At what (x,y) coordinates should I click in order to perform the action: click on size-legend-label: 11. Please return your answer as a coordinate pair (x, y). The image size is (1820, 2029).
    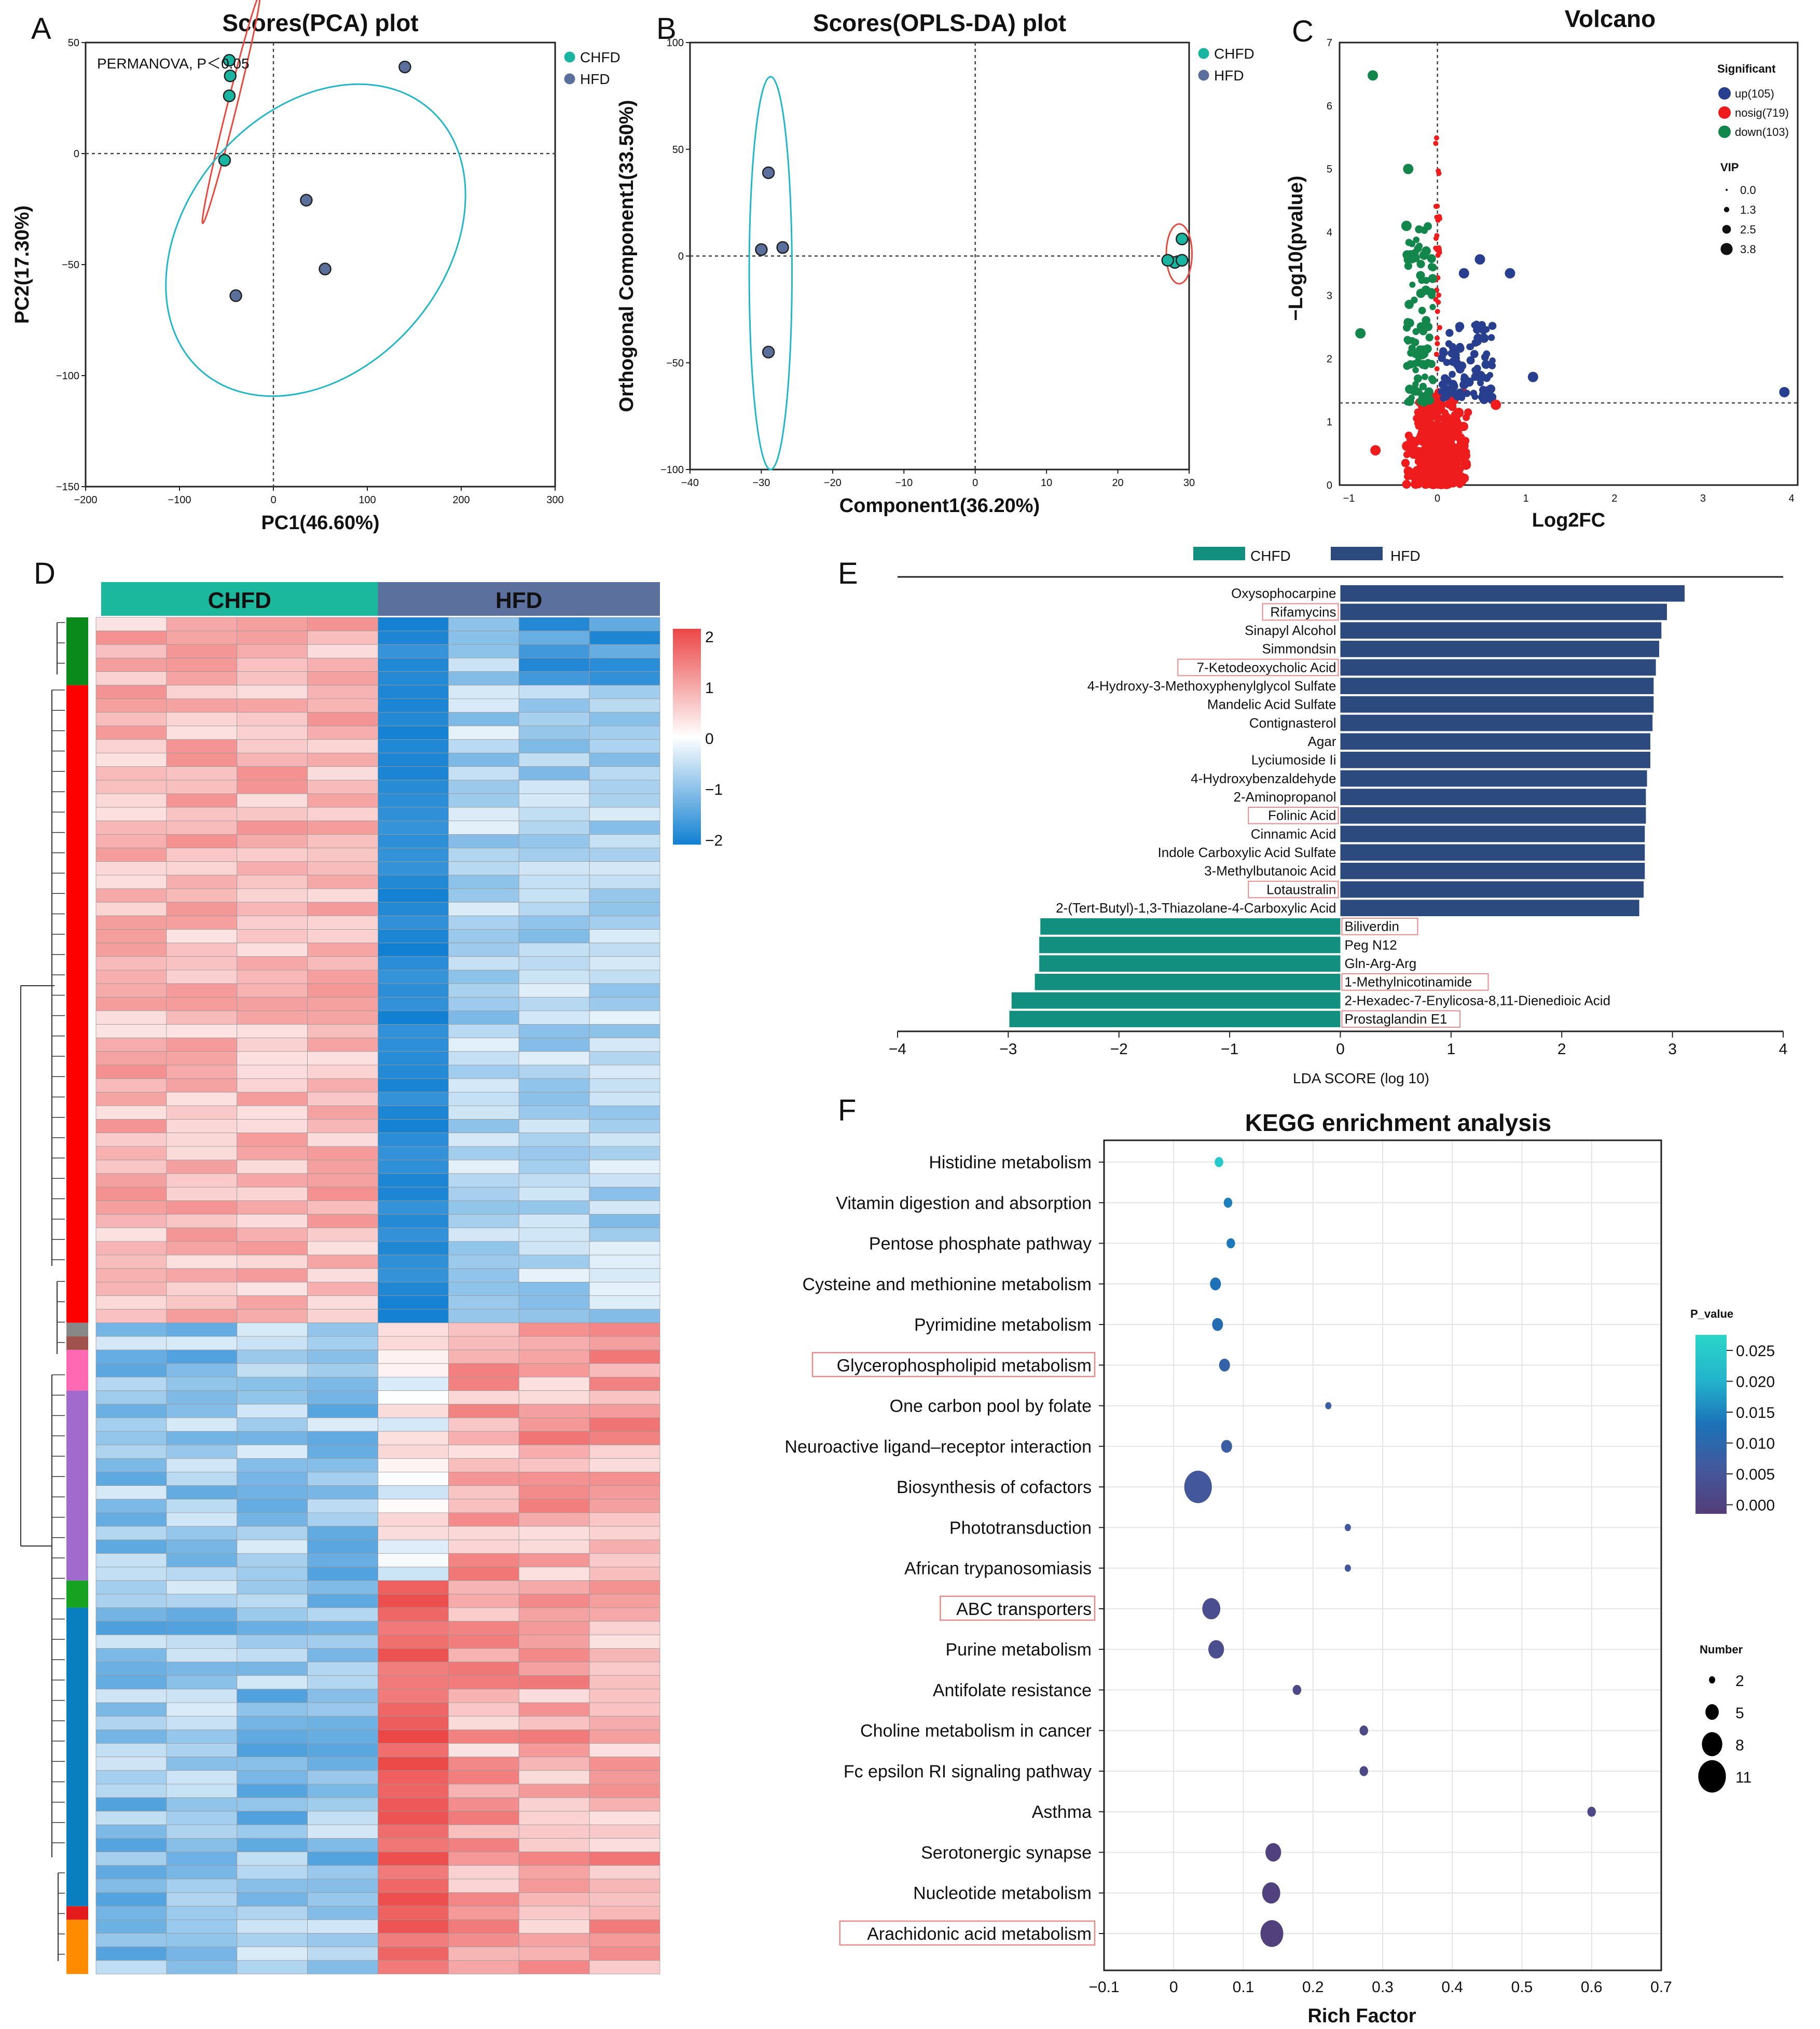
    Looking at the image, I should click on (1744, 1777).